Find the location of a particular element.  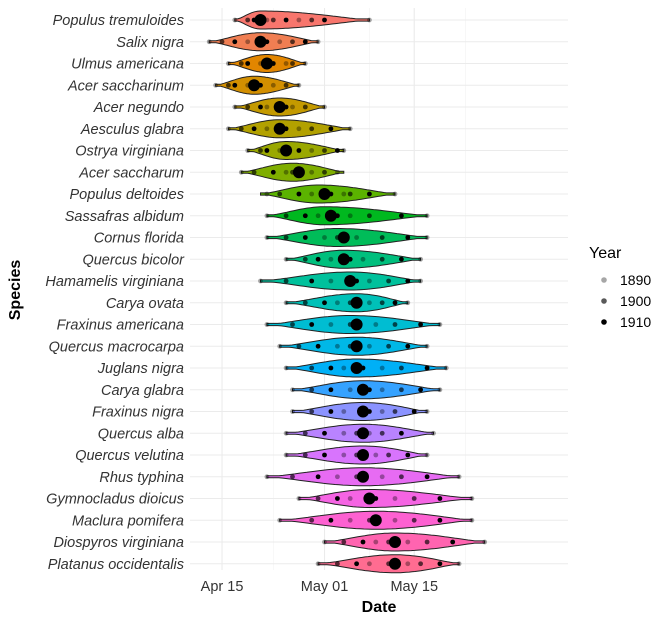

x-tick-label: Apr 15 is located at coordinates (222, 587).